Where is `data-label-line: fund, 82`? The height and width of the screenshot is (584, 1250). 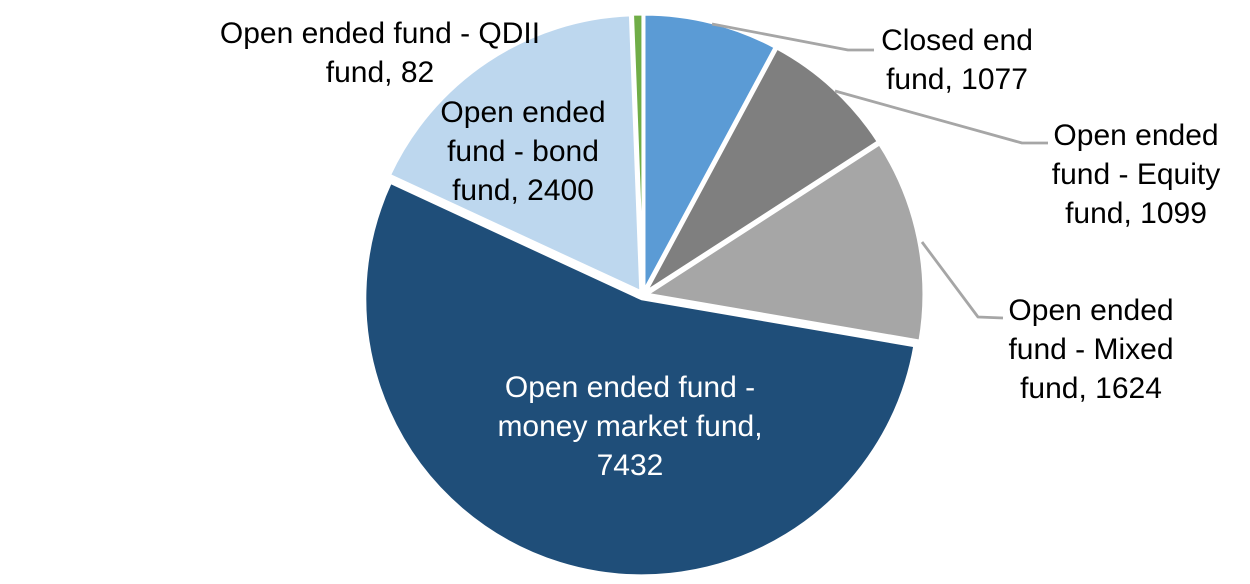 data-label-line: fund, 82 is located at coordinates (380, 72).